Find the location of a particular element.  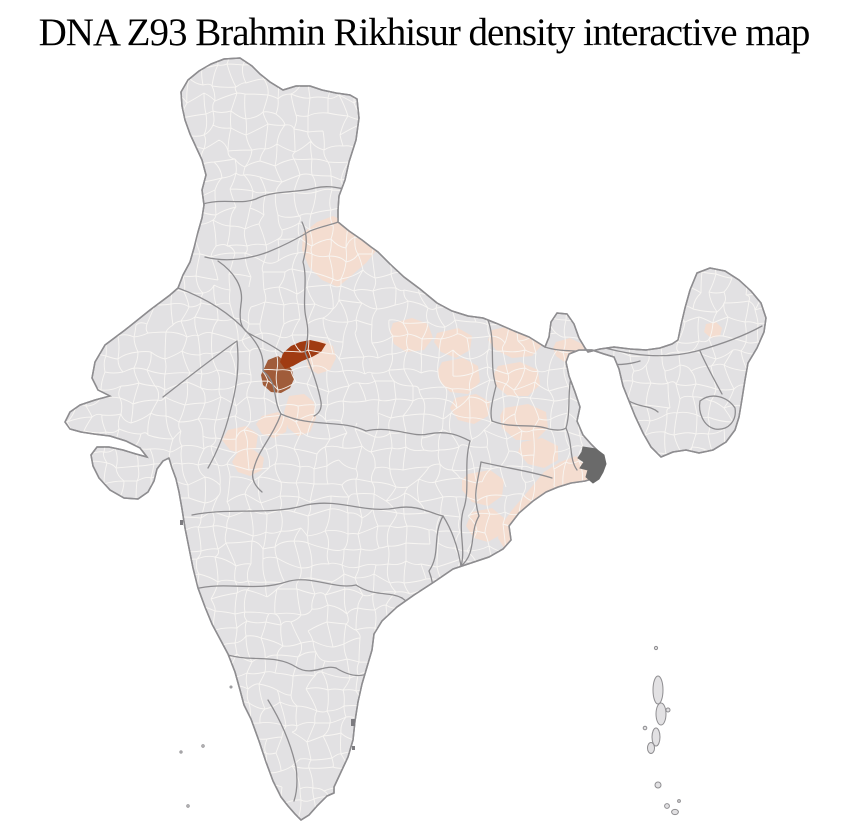

density-region-core-district is located at coordinates (303, 354).